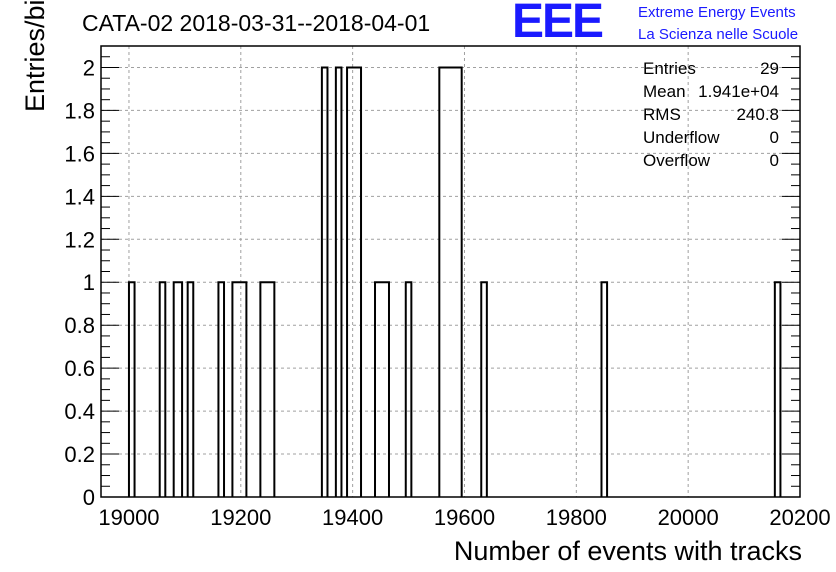 The height and width of the screenshot is (572, 836). I want to click on chart-title: CATA-02 2018-03-31--2018-04-01, so click(256, 23).